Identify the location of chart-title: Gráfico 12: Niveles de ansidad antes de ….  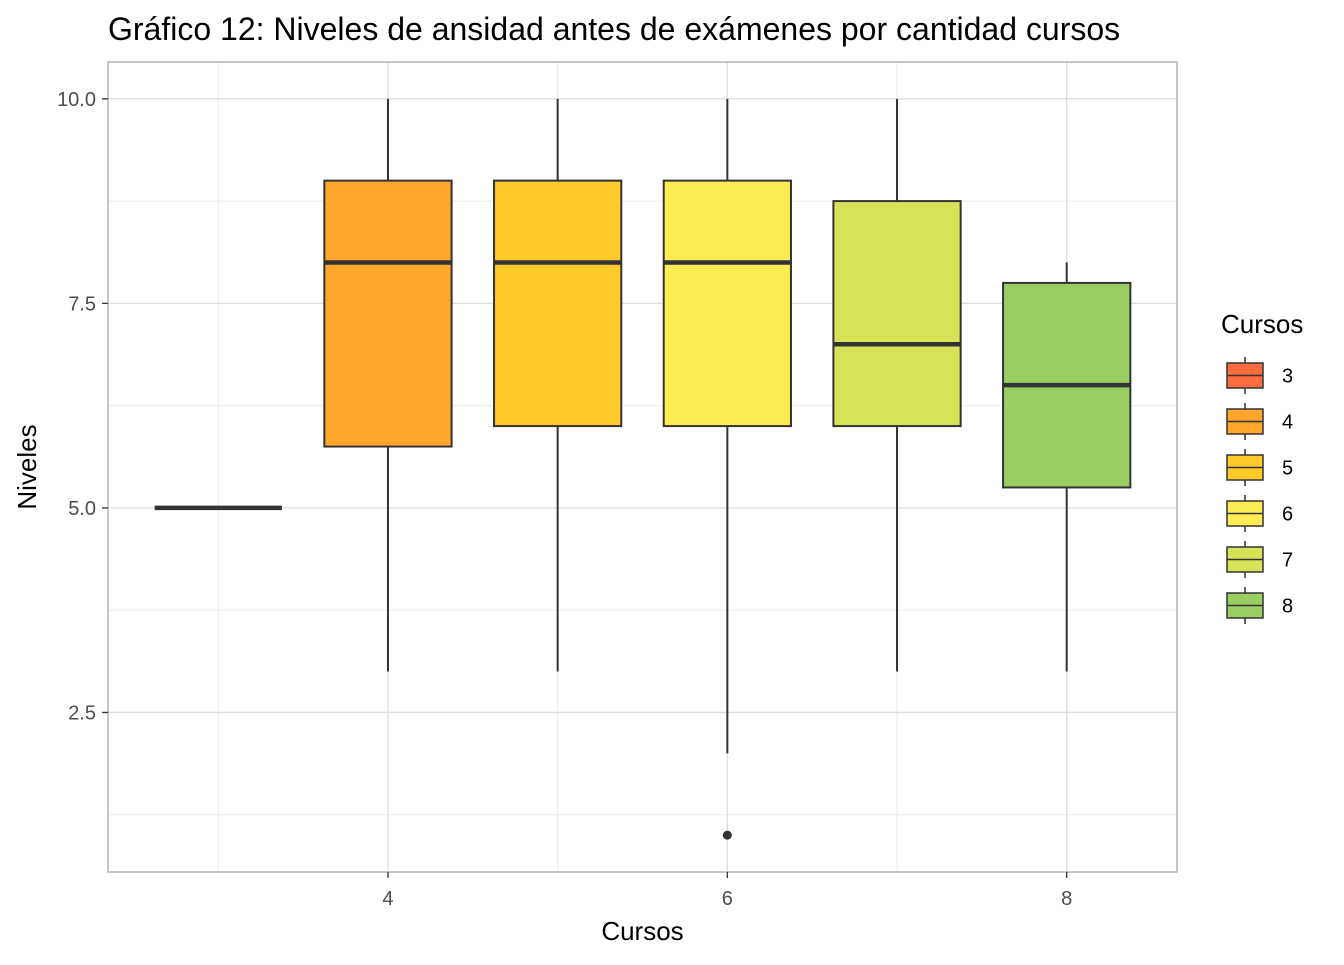
(614, 29).